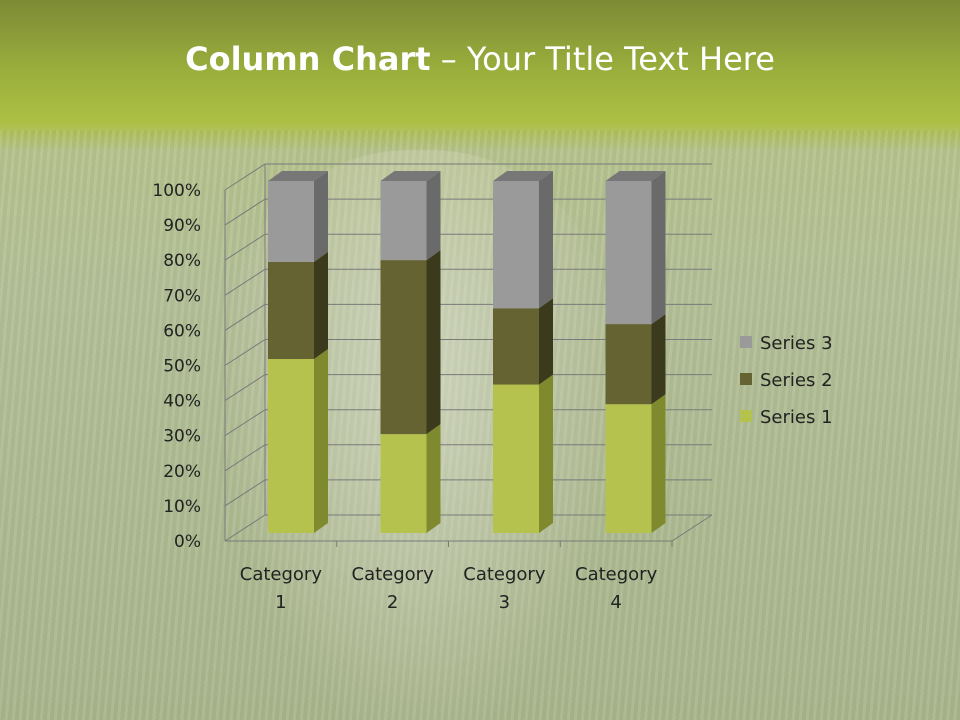 This screenshot has height=720, width=960. What do you see at coordinates (280, 602) in the screenshot?
I see `x-tick-label: 1` at bounding box center [280, 602].